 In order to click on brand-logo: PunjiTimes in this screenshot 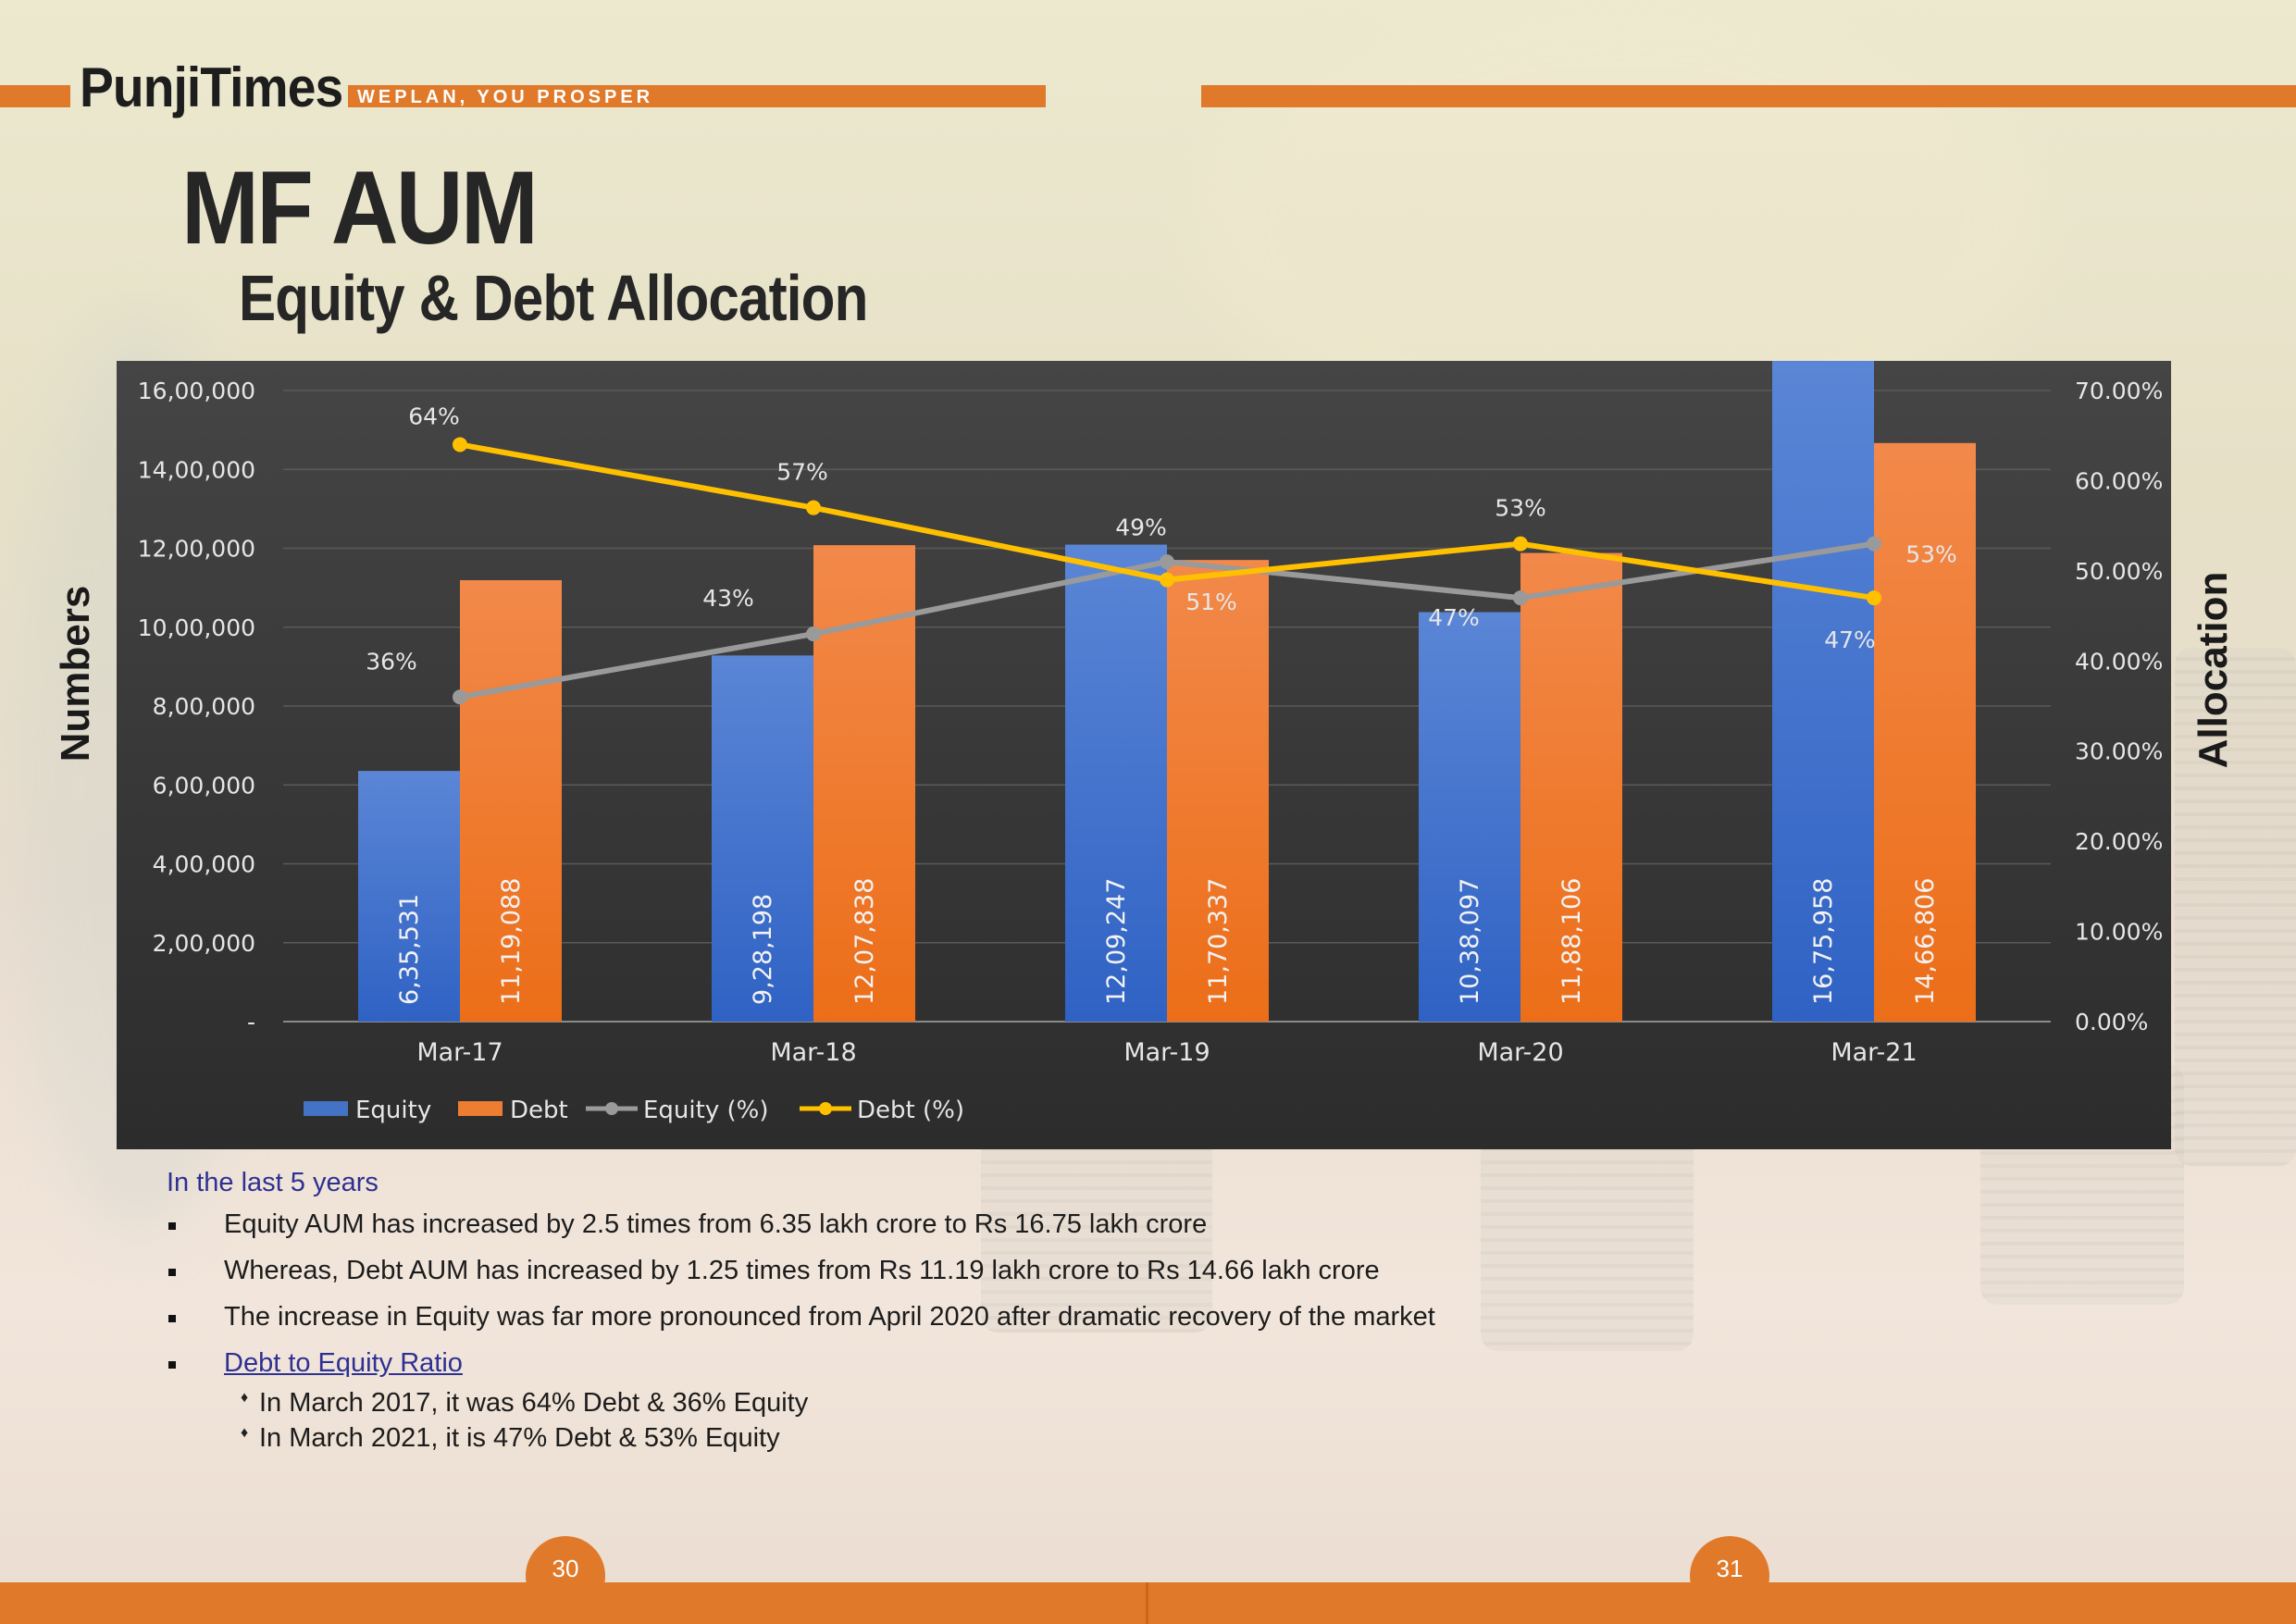, I will do `click(212, 87)`.